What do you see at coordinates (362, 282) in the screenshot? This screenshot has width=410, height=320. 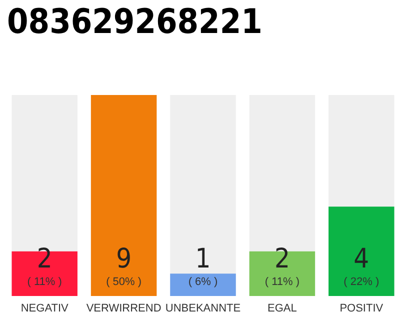 I see `annotation: ( 22% )` at bounding box center [362, 282].